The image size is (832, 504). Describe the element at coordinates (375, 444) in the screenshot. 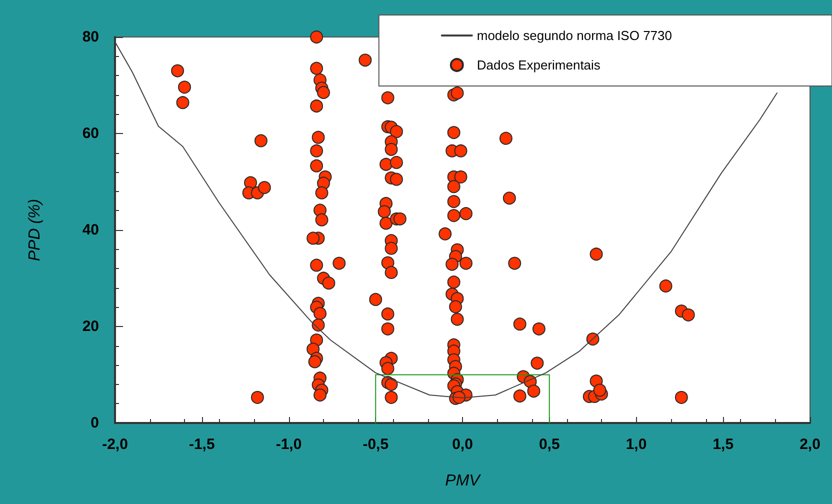

I see `x-tick-label: -0,5` at that location.